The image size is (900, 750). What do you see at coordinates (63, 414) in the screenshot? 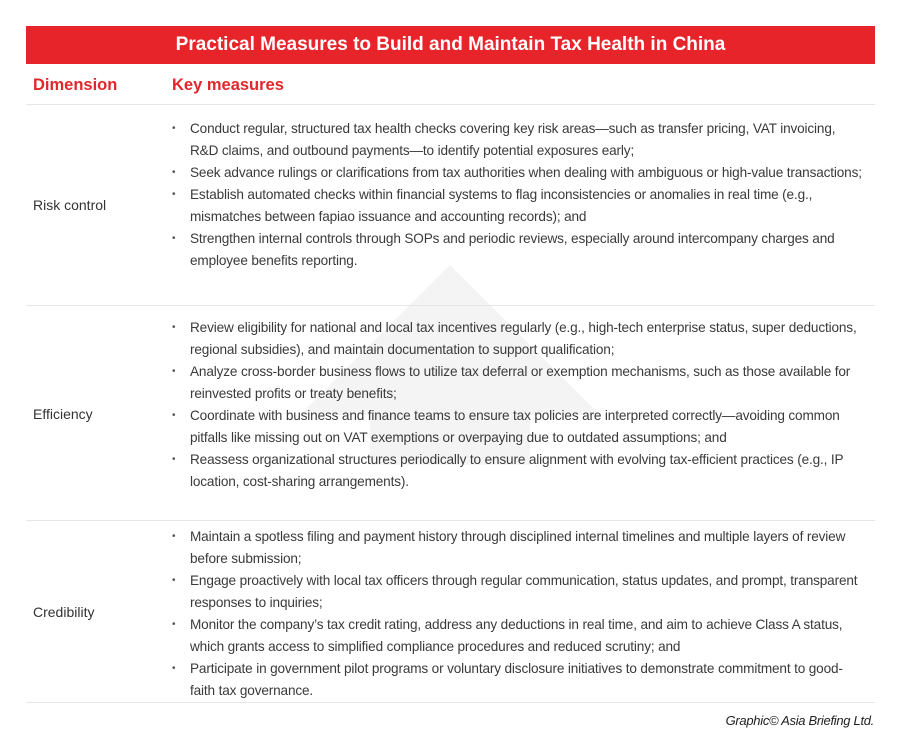
I see `dimension-label: Efficiency` at bounding box center [63, 414].